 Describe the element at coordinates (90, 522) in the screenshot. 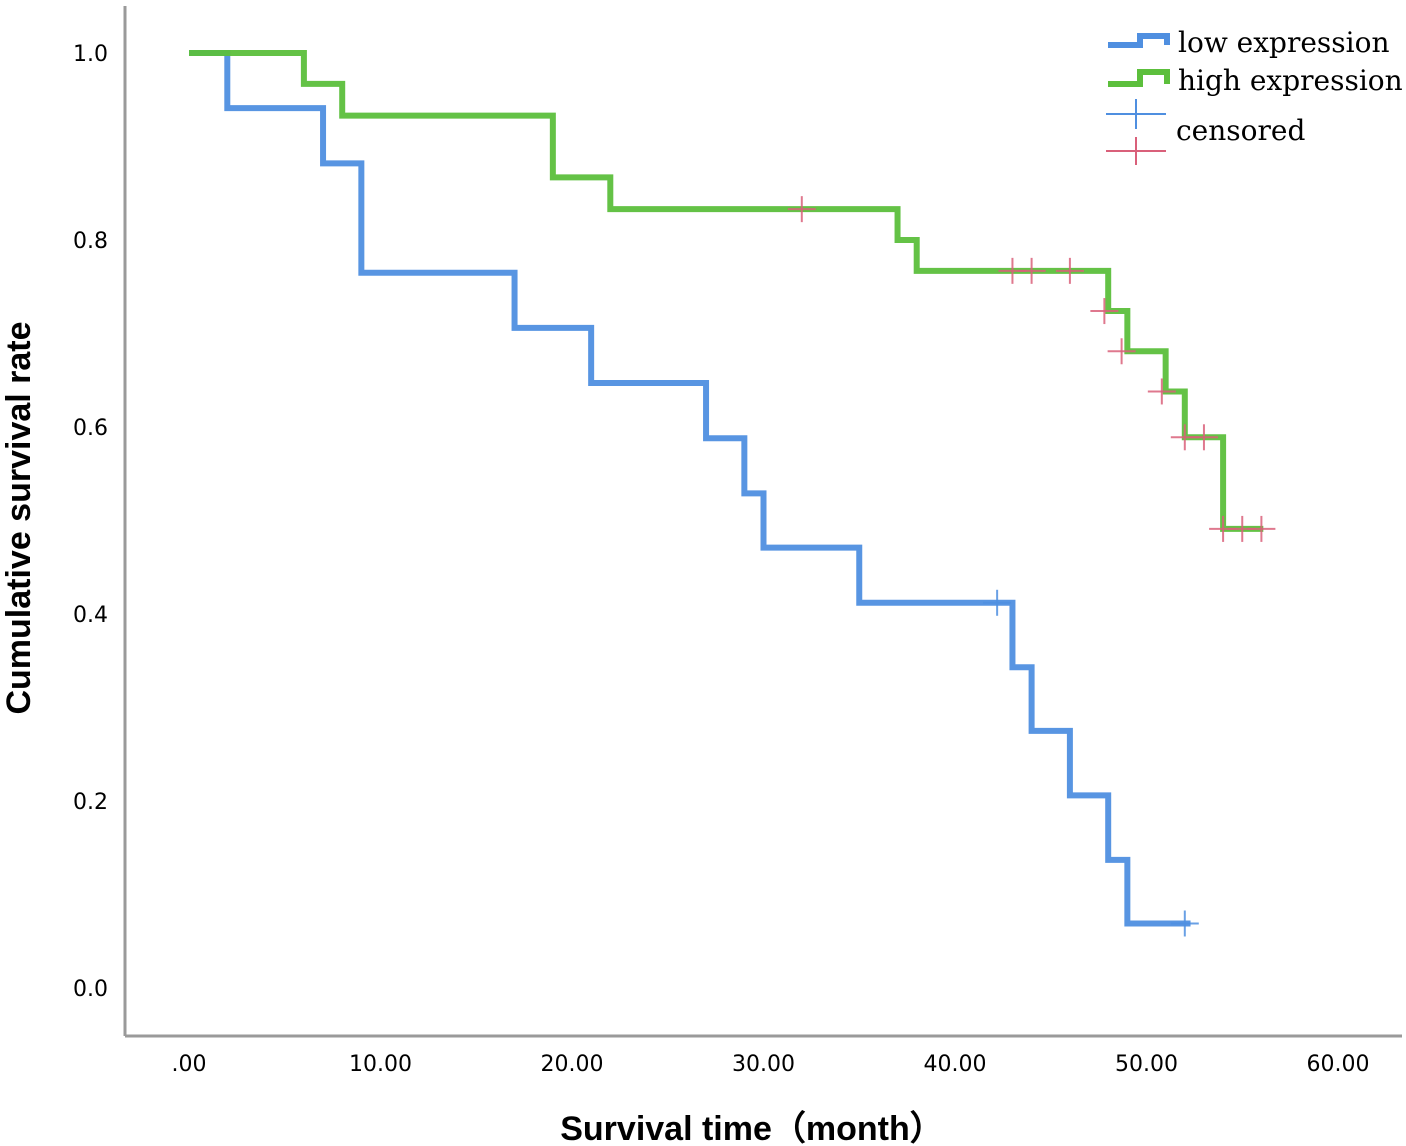

I see `y-tick-labels: 0.0 0.2 0.4 0.6 0.8 1.0` at that location.